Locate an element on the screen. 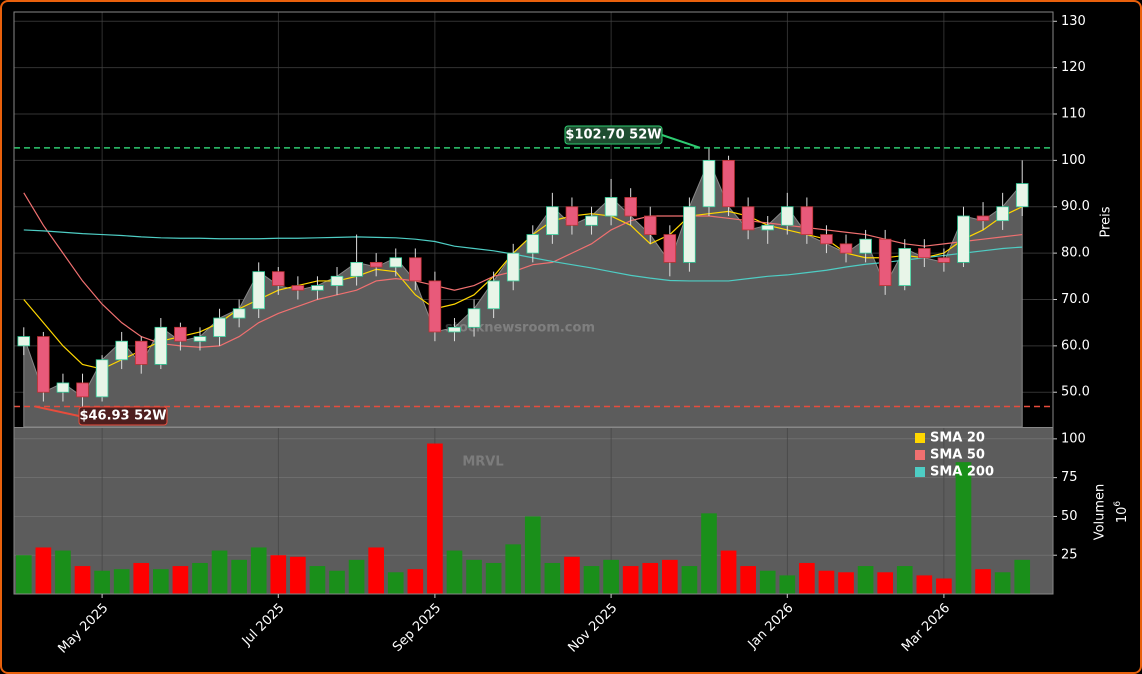 This screenshot has height=674, width=1142. ref-label-box is located at coordinates (613, 135).